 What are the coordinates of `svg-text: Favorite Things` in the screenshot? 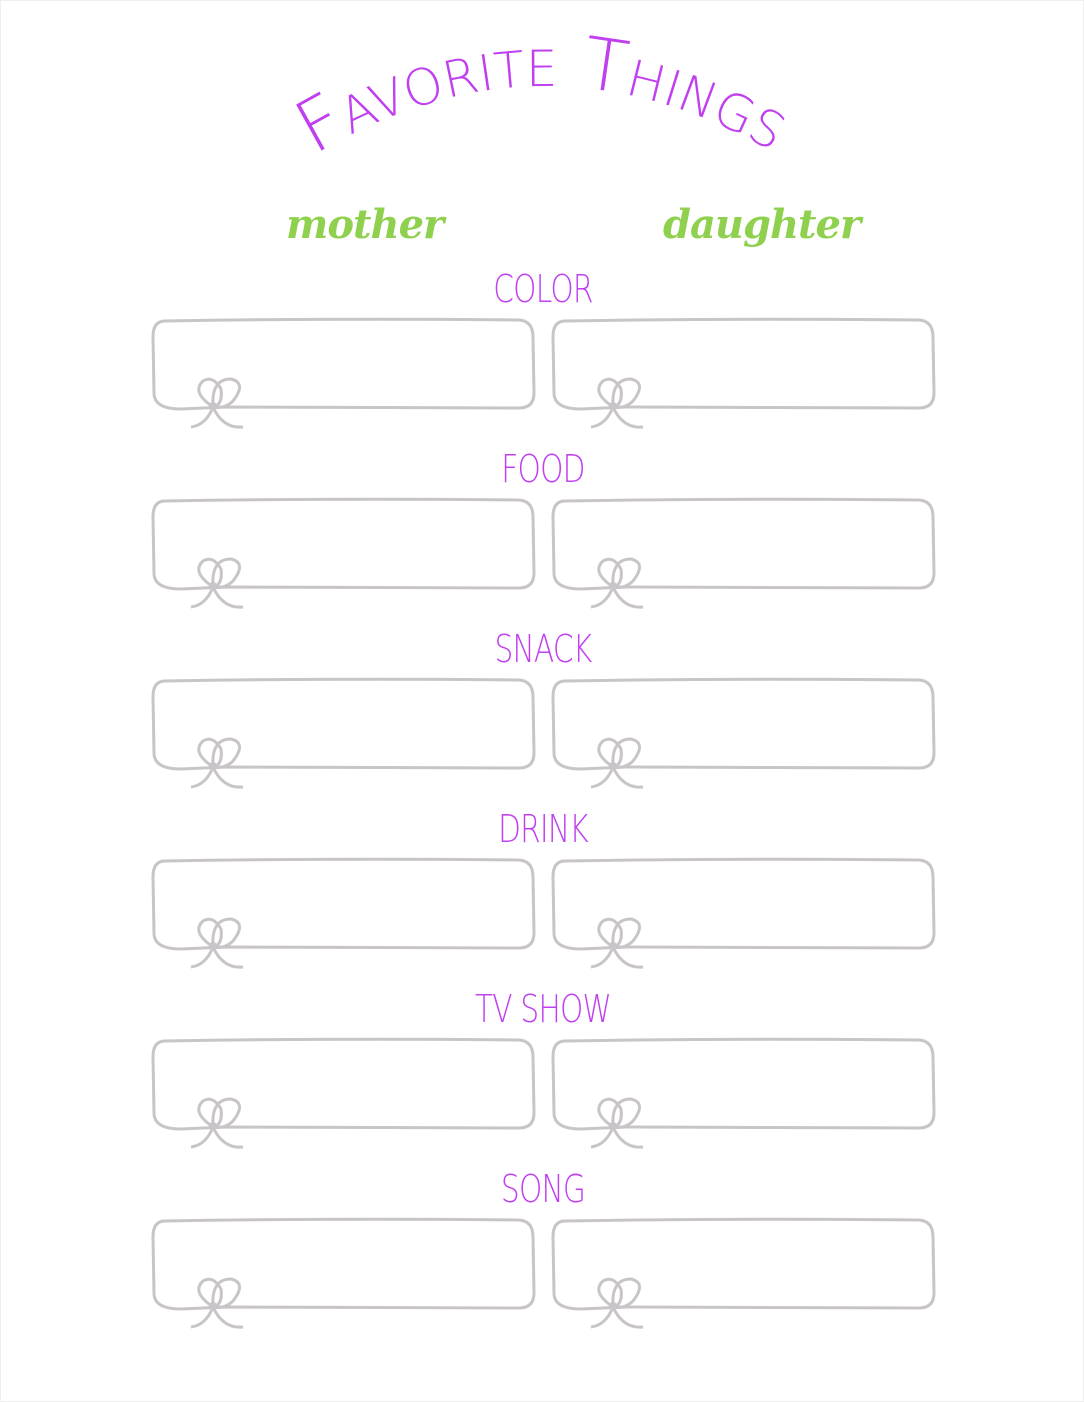 It's located at (542, 94).